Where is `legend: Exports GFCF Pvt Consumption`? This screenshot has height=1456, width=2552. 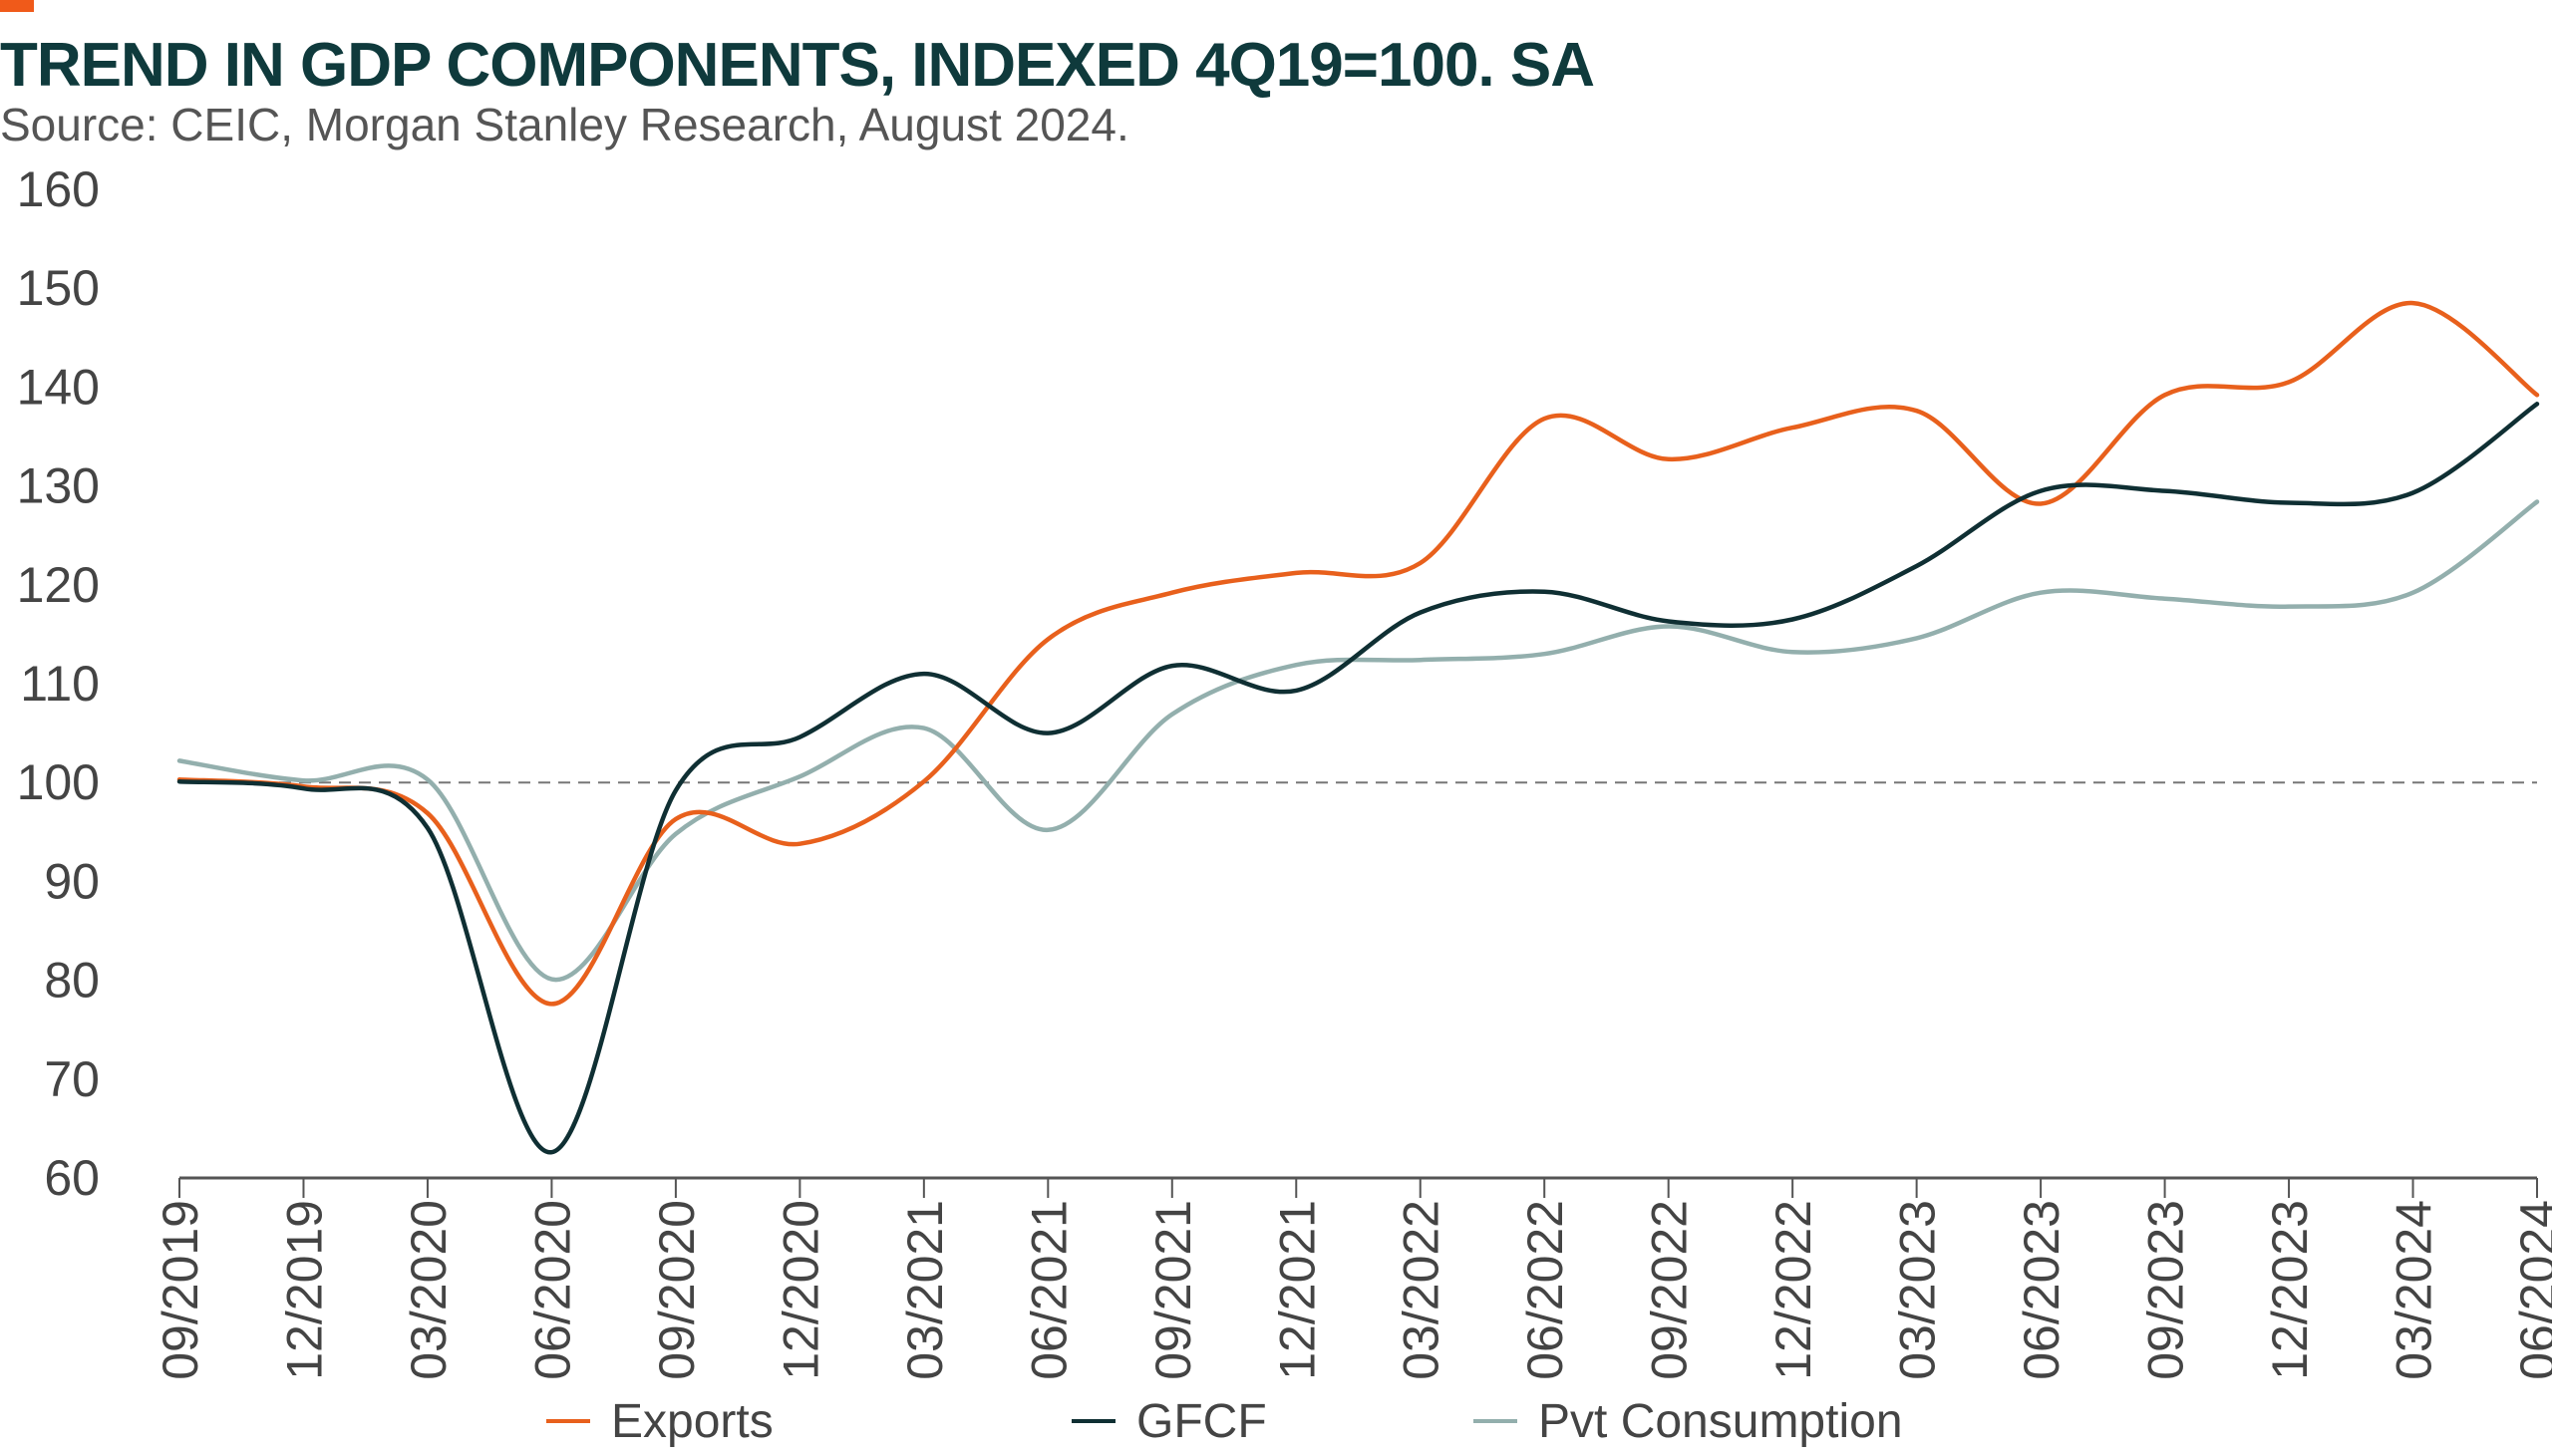
legend: Exports GFCF Pvt Consumption is located at coordinates (1224, 1421).